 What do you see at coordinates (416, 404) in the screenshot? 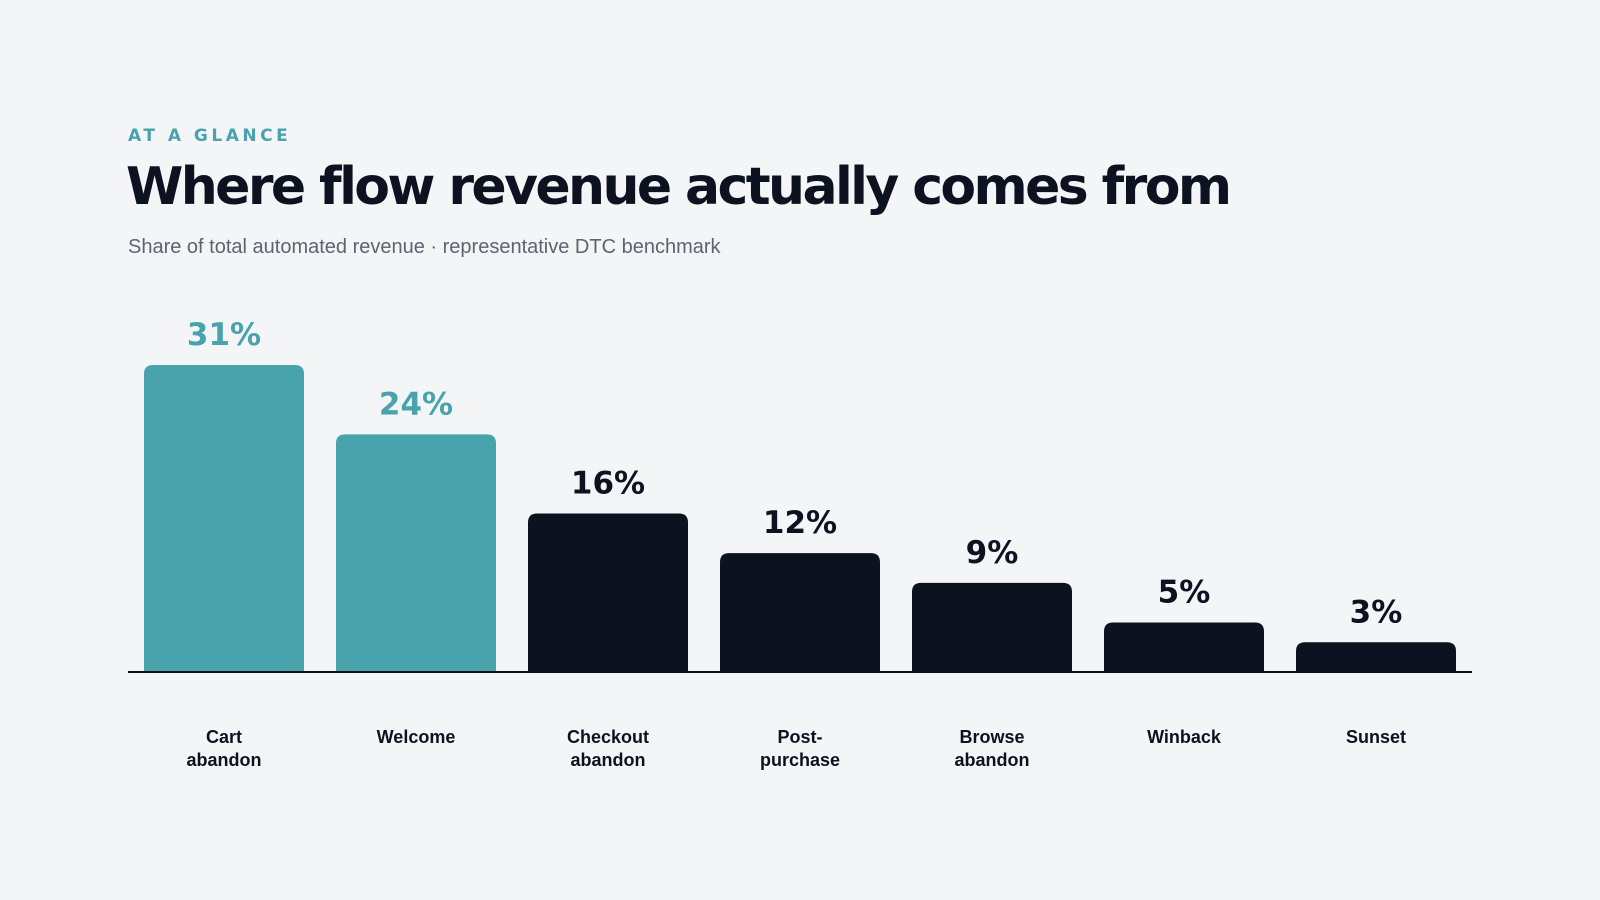
I see `bar-value-label: 24%` at bounding box center [416, 404].